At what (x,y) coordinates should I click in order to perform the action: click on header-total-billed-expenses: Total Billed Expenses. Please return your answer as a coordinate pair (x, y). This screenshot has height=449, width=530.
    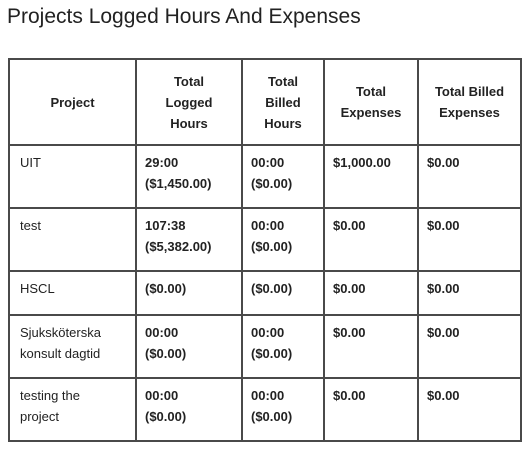
    Looking at the image, I should click on (469, 102).